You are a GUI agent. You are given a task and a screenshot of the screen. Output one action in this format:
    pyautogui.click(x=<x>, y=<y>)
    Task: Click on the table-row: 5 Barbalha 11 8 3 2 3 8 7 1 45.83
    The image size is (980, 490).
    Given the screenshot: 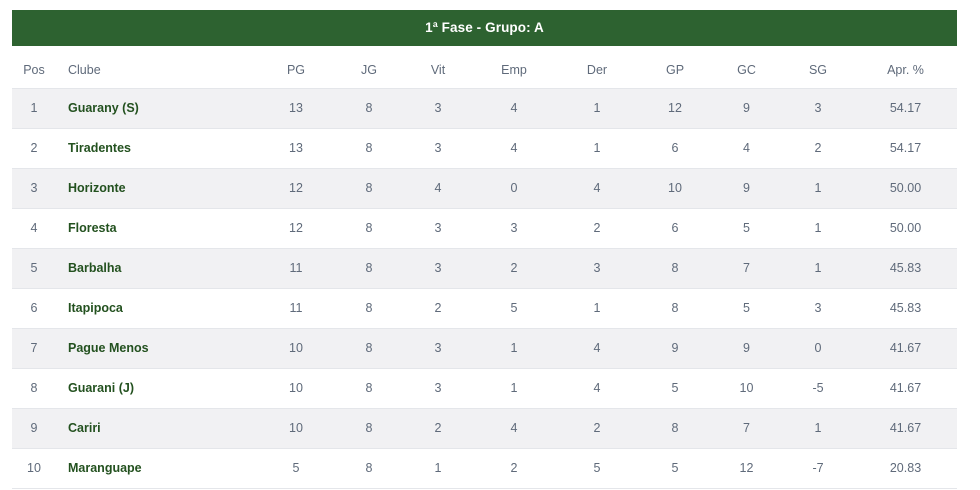 What is the action you would take?
    pyautogui.click(x=484, y=268)
    